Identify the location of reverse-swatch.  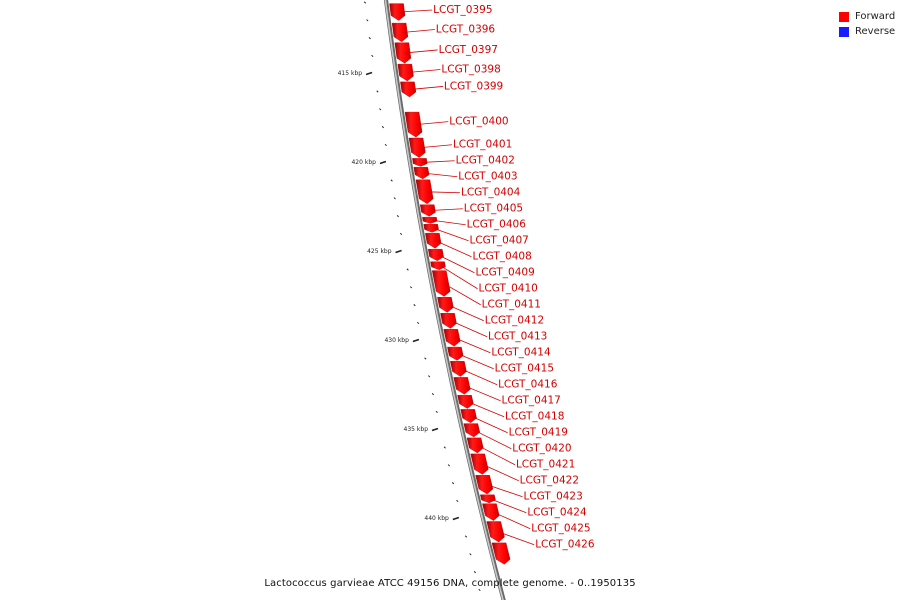
(844, 31).